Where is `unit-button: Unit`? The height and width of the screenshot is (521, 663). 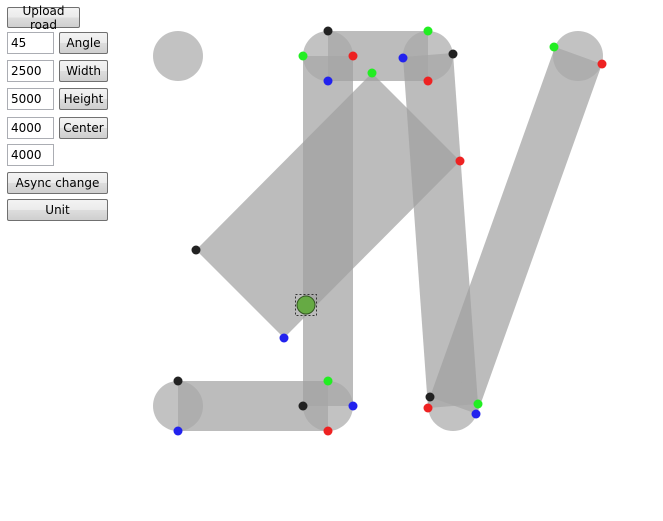 unit-button: Unit is located at coordinates (57, 210).